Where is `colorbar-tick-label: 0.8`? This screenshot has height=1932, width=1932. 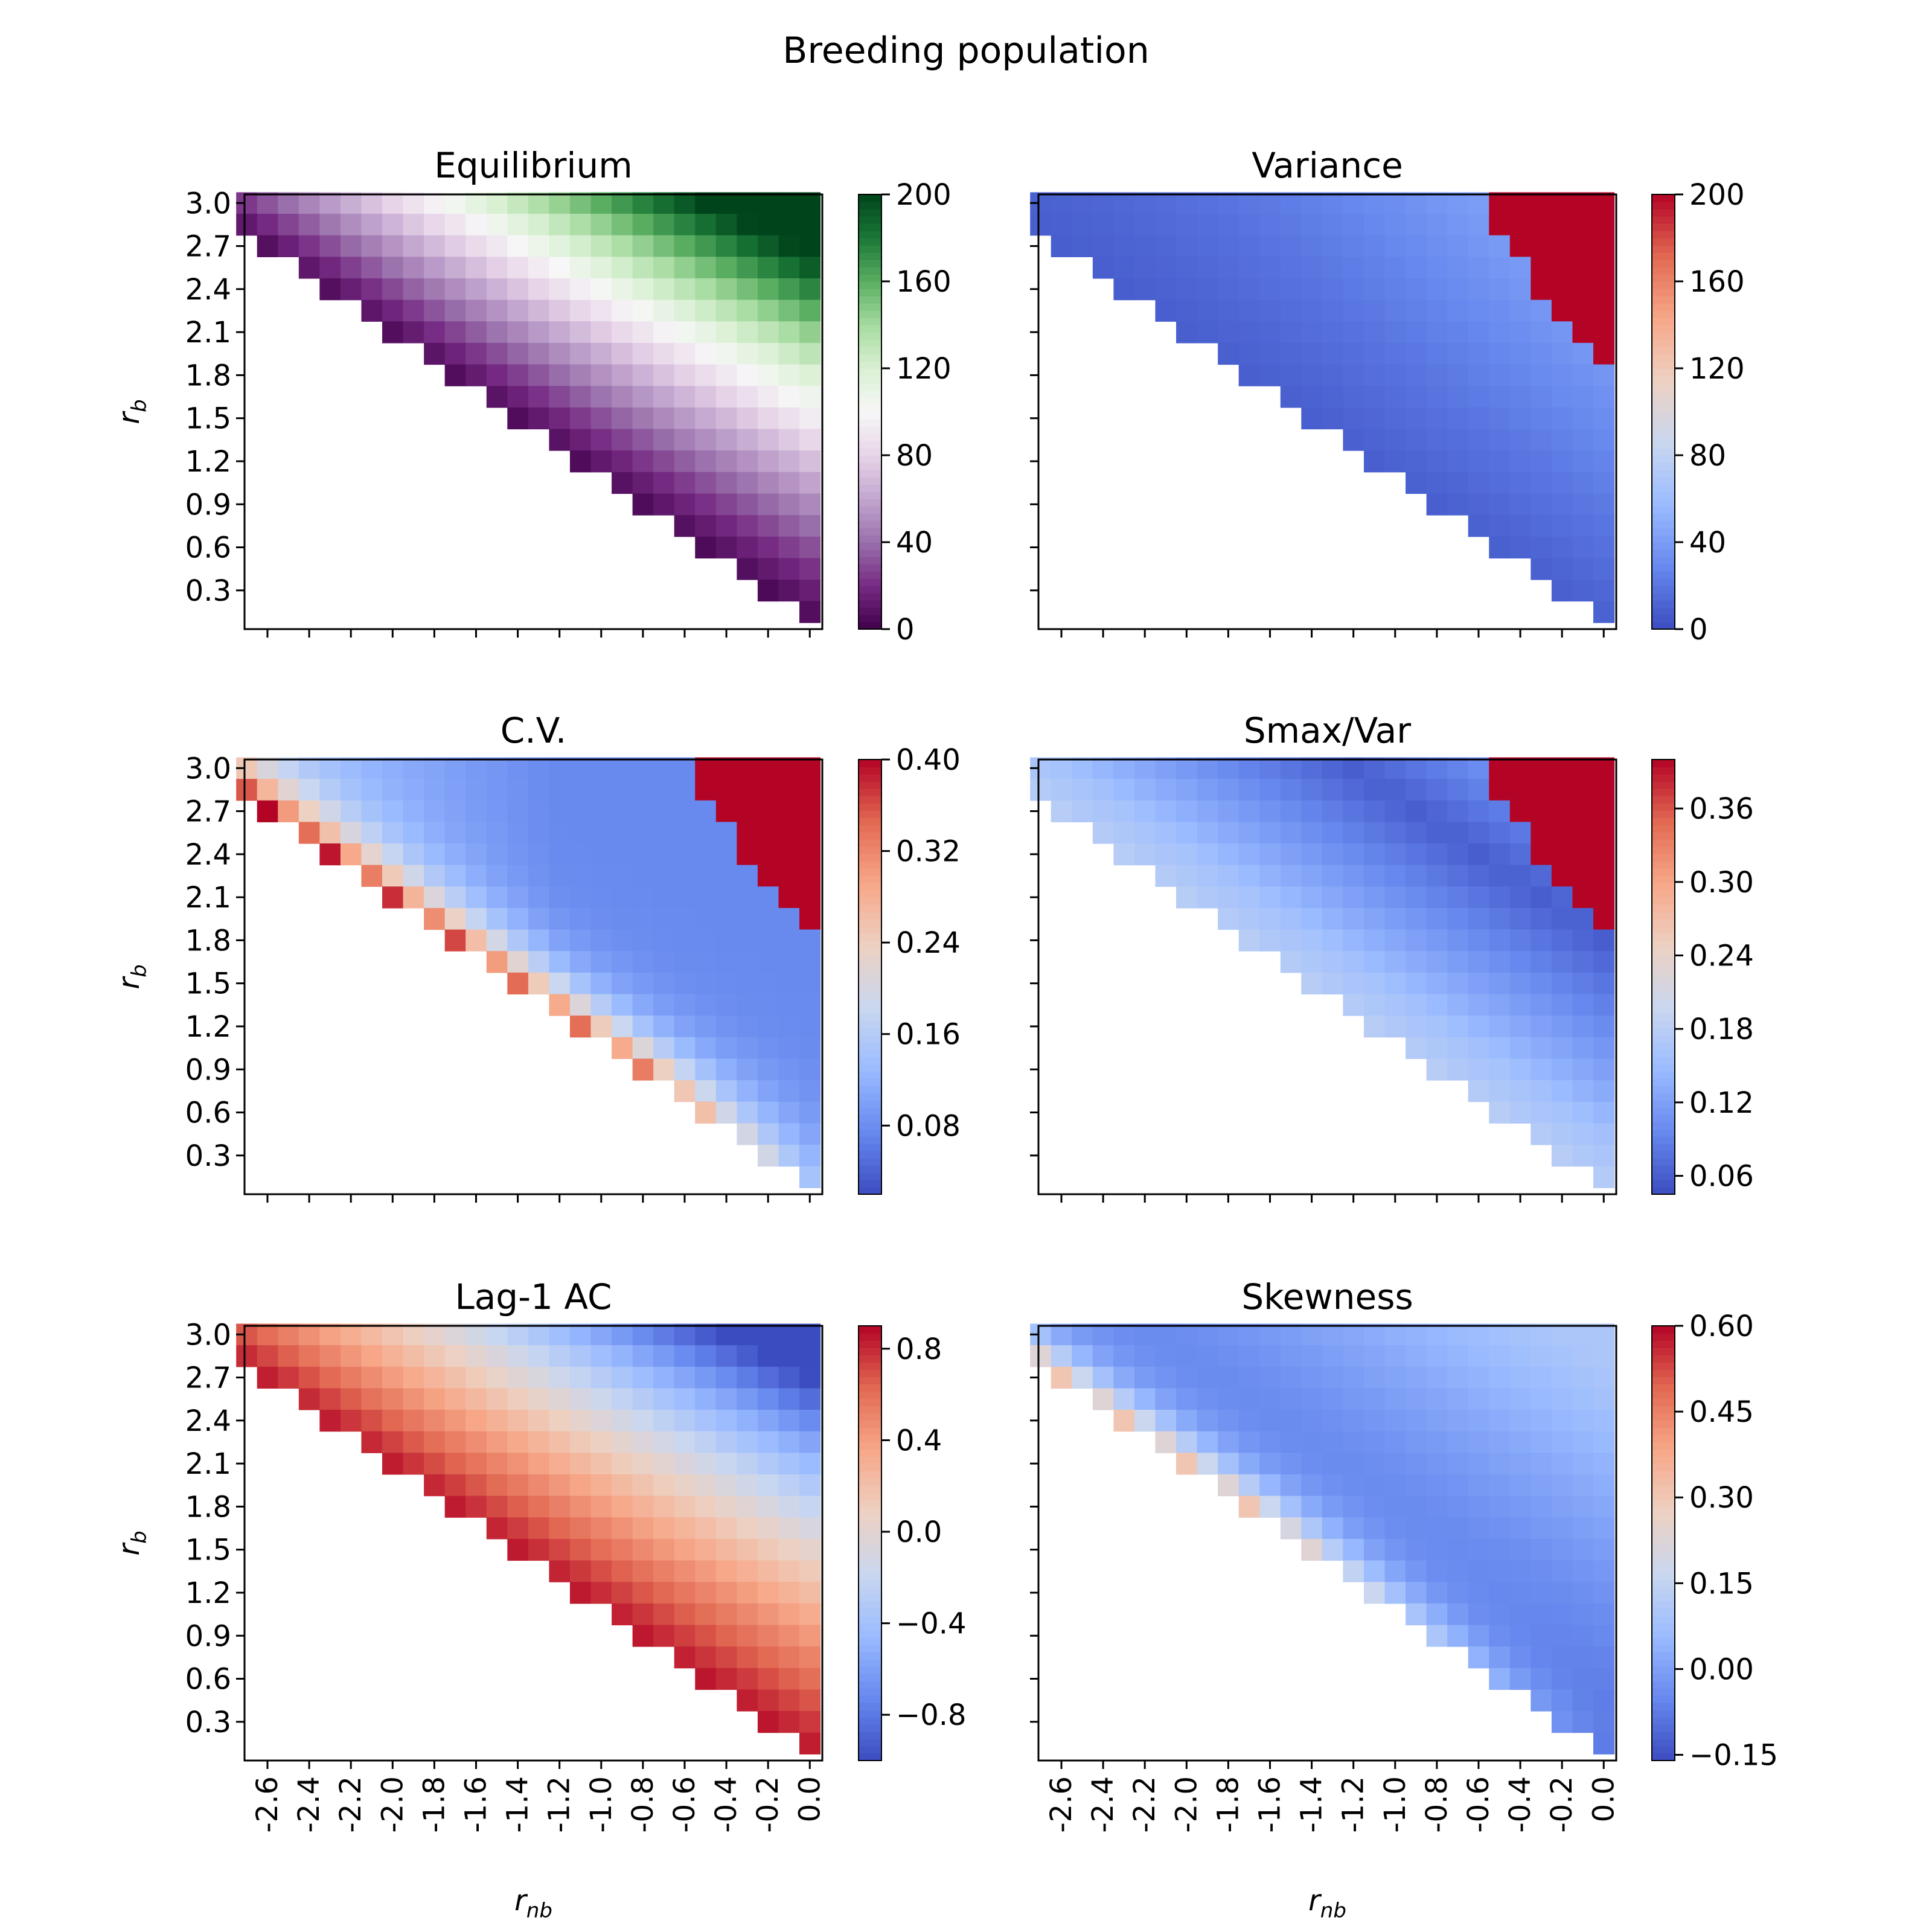 colorbar-tick-label: 0.8 is located at coordinates (919, 1349).